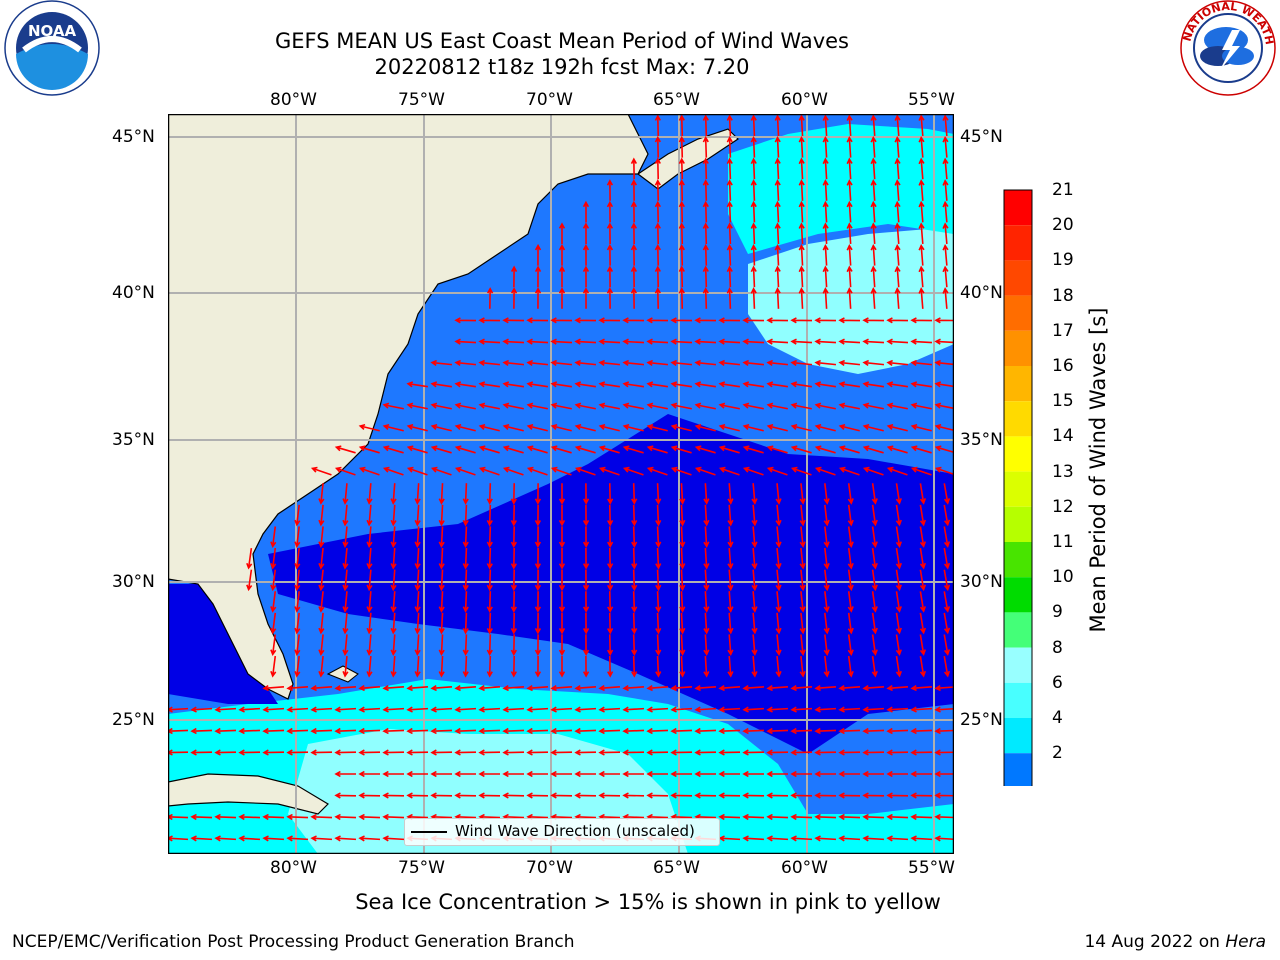 This screenshot has width=1280, height=960. I want to click on colorbar-tick: 11, so click(1063, 542).